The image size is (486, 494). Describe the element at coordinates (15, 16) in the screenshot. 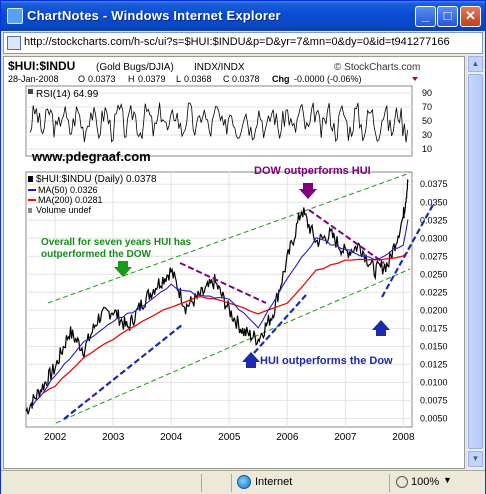

I see `ie-icon` at that location.